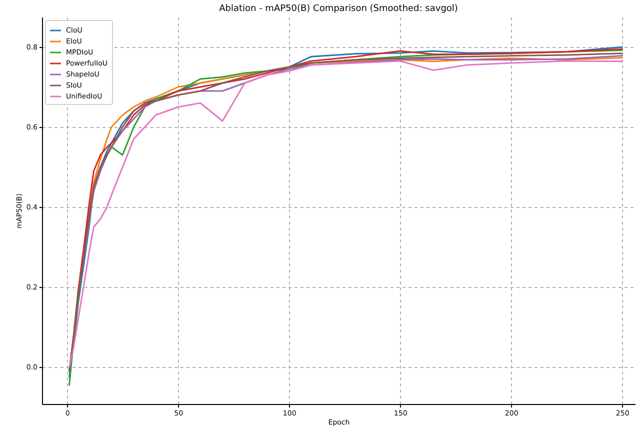  What do you see at coordinates (338, 9) in the screenshot?
I see `chart-title: Ablation - mAP50(B) Comparison (Smoothed: savgol)` at bounding box center [338, 9].